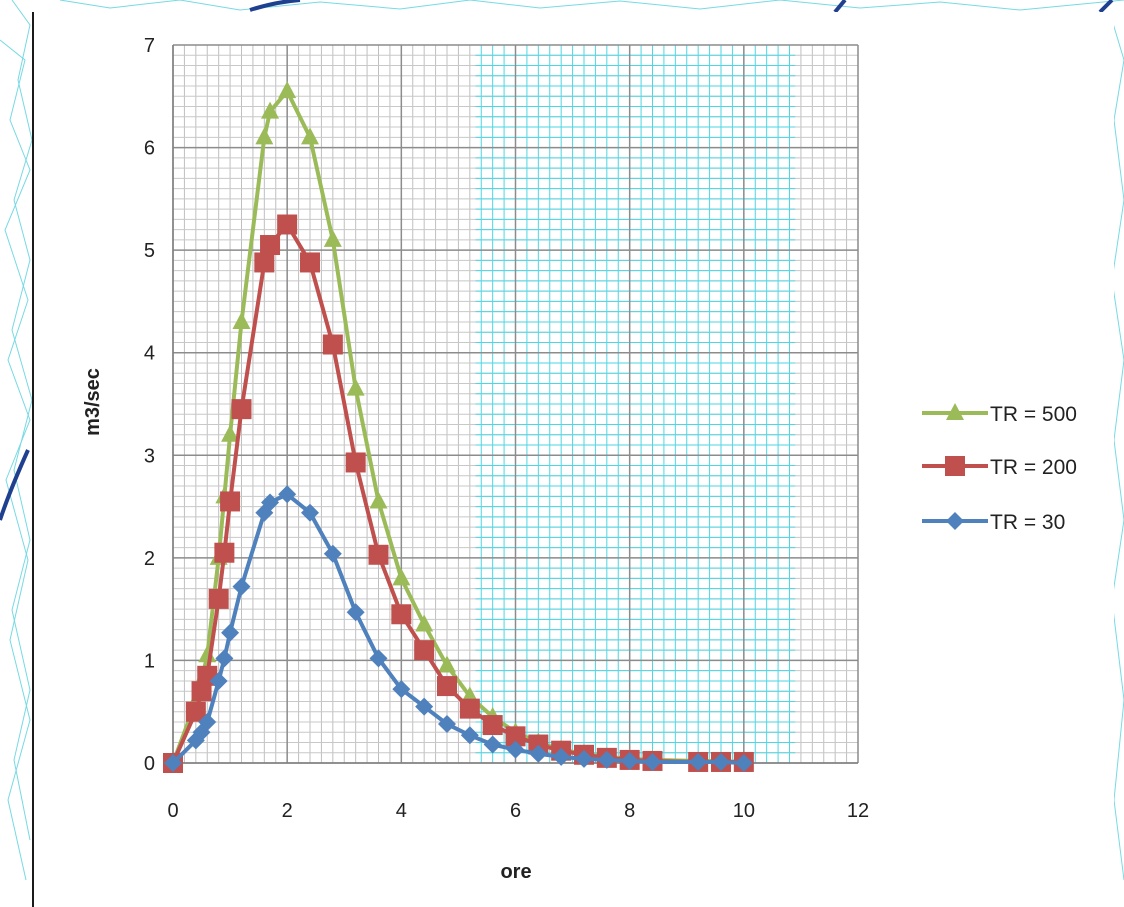  I want to click on x-tick-label: 10, so click(744, 811).